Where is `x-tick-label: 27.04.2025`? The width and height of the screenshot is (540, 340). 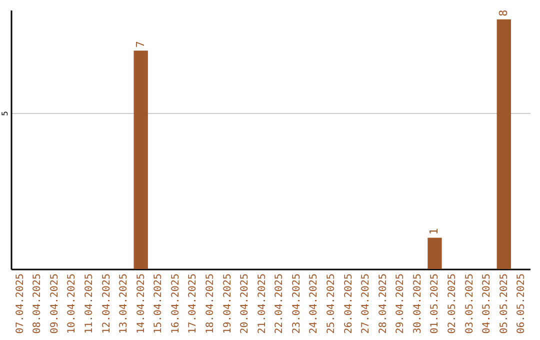 x-tick-label: 27.04.2025 is located at coordinates (366, 304).